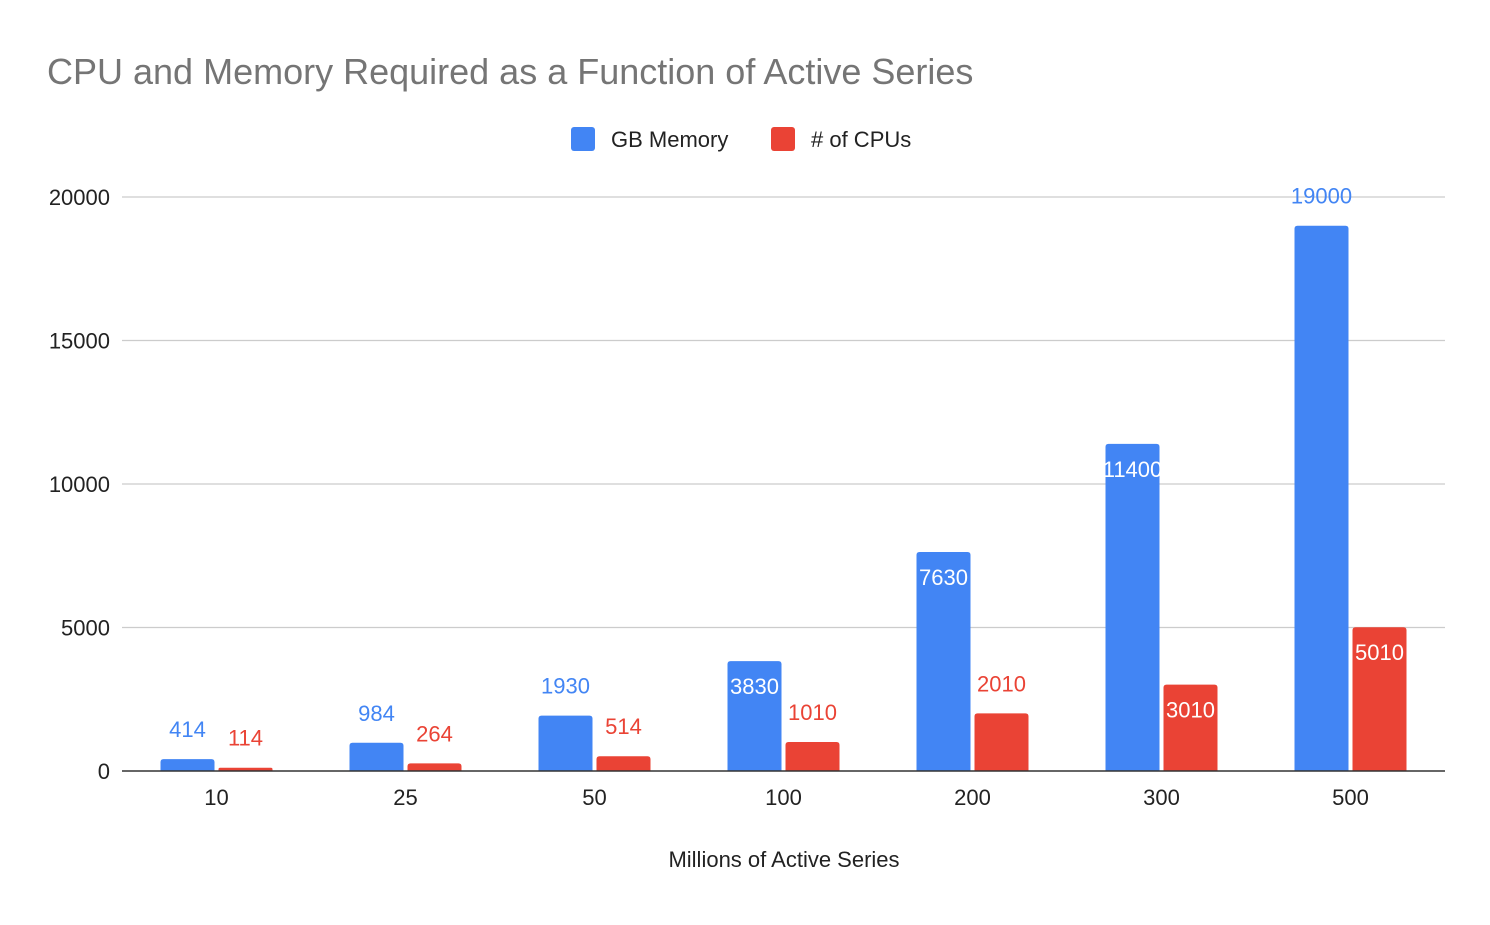 The width and height of the screenshot is (1490, 925). Describe the element at coordinates (187, 729) in the screenshot. I see `data-label-gb-memory-10: 414` at that location.